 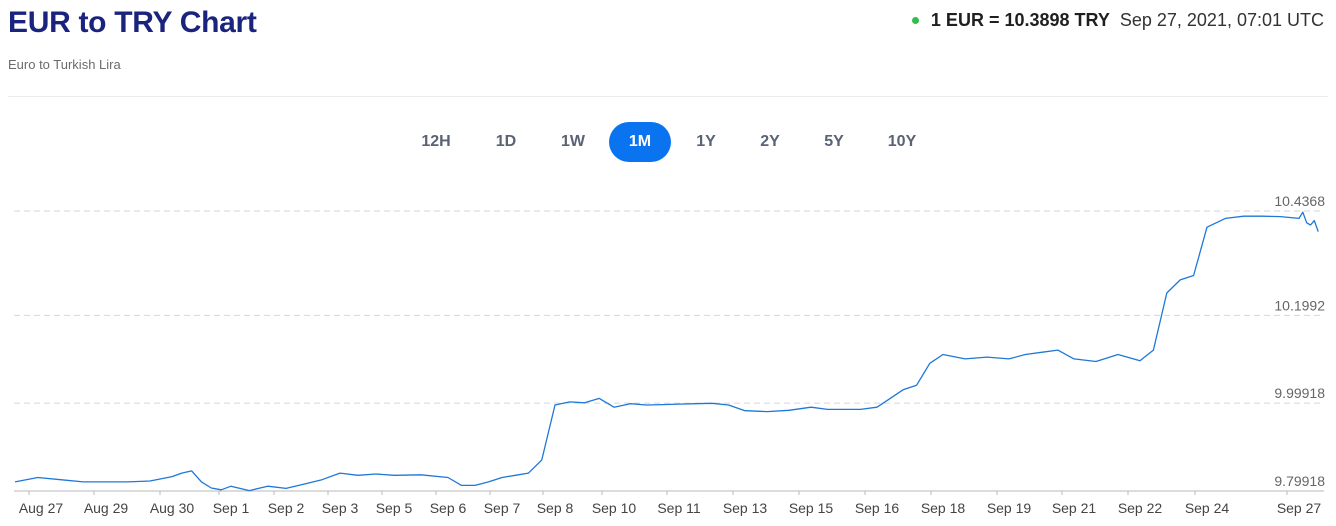 What do you see at coordinates (640, 142) in the screenshot?
I see `range-1m-button: 1M` at bounding box center [640, 142].